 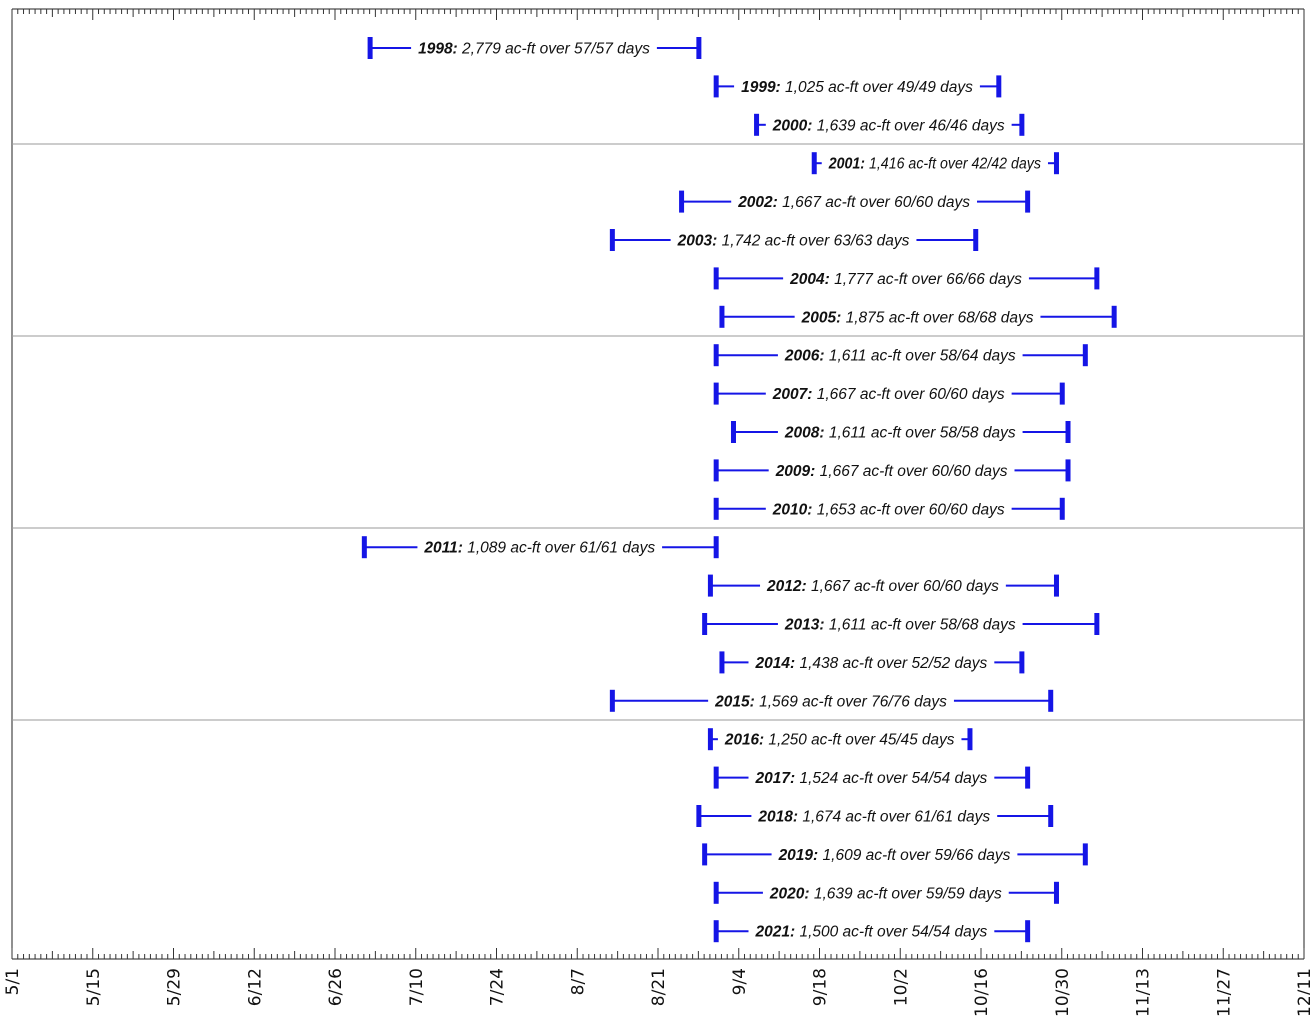 I want to click on range-label: 1998: 2,779 ac-ft over 57/57 days, so click(x=534, y=49).